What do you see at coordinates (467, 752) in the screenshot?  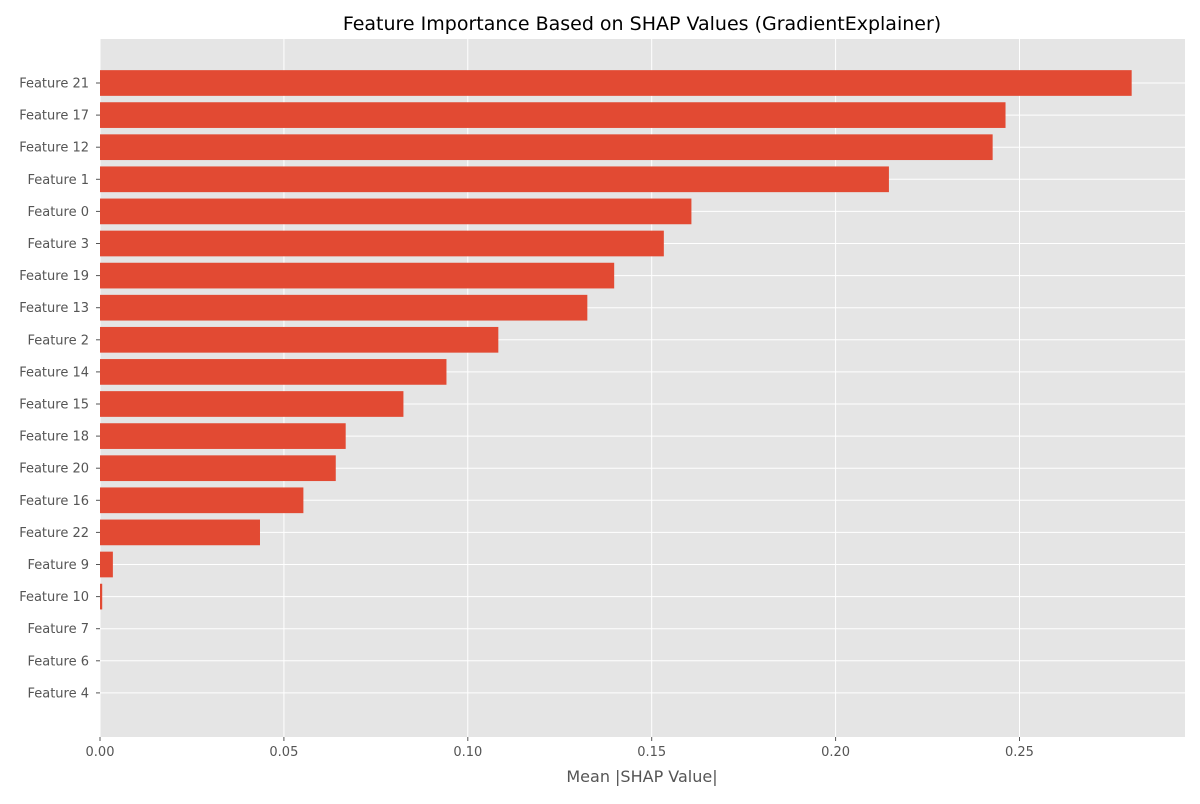 I see `x-tick-label: 0.10` at bounding box center [467, 752].